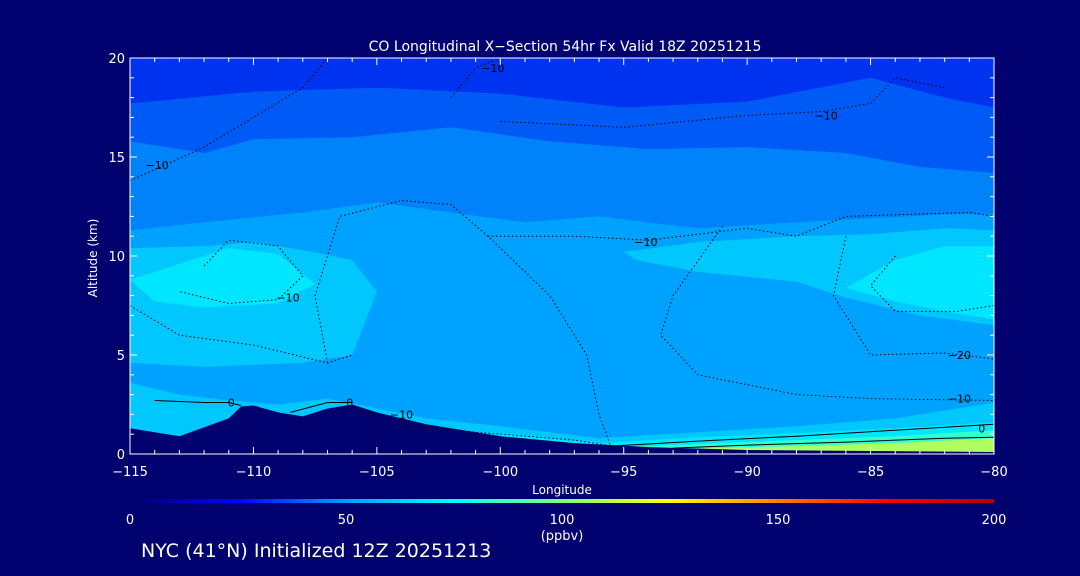 Image resolution: width=1080 pixels, height=576 pixels. I want to click on contour-label-7: −10, so click(401, 414).